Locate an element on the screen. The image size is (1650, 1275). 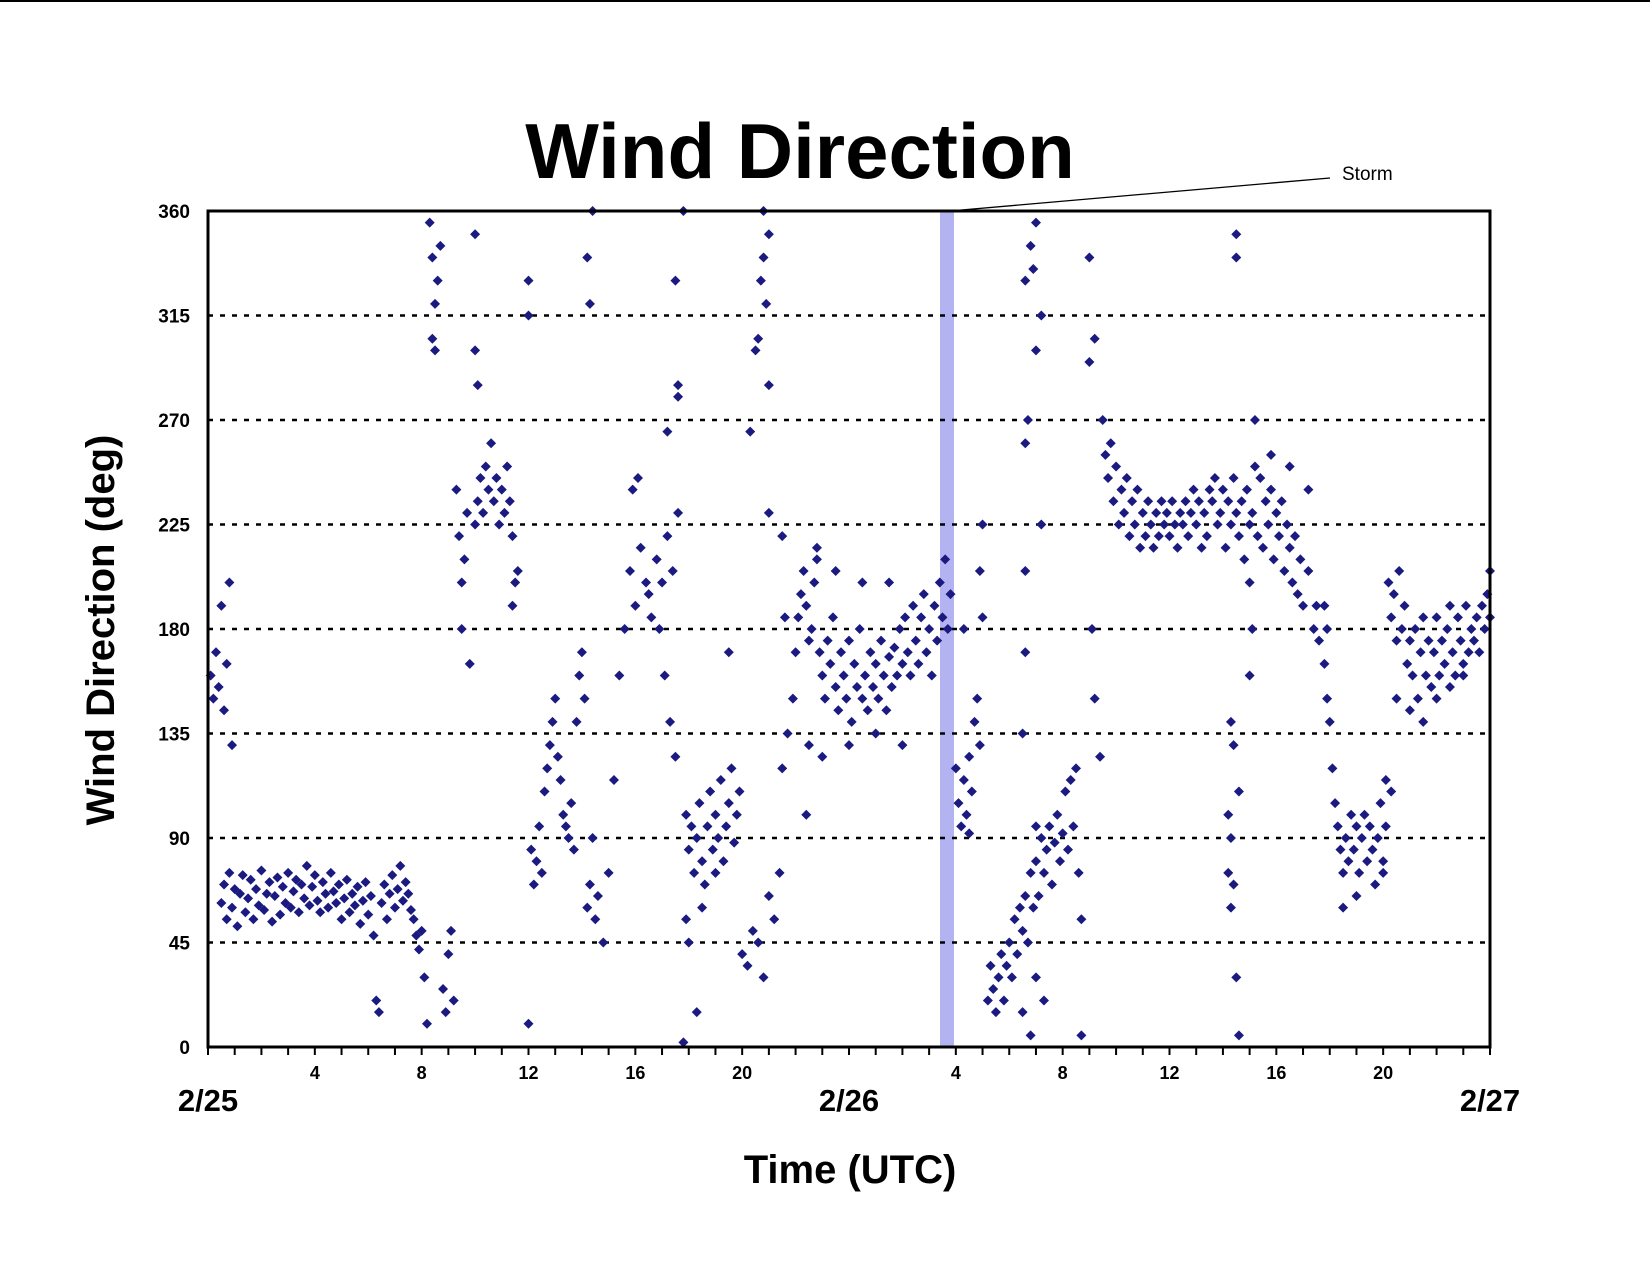
x-tick-label: 20 is located at coordinates (1383, 1073).